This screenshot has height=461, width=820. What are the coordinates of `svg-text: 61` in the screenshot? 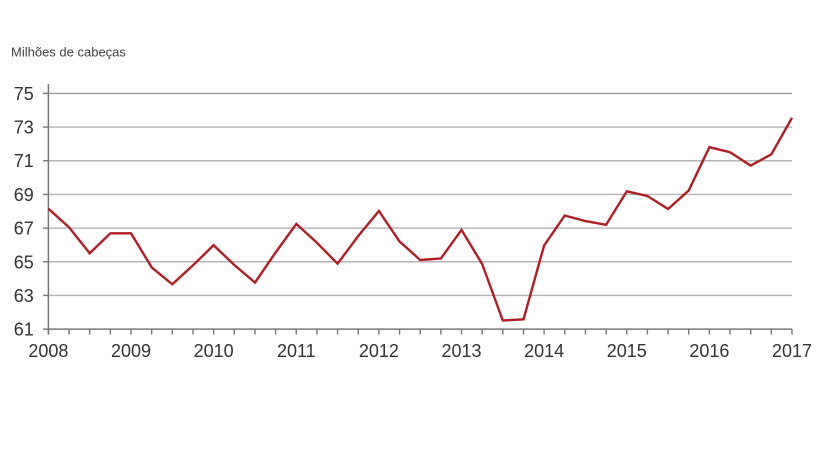 It's located at (24, 330).